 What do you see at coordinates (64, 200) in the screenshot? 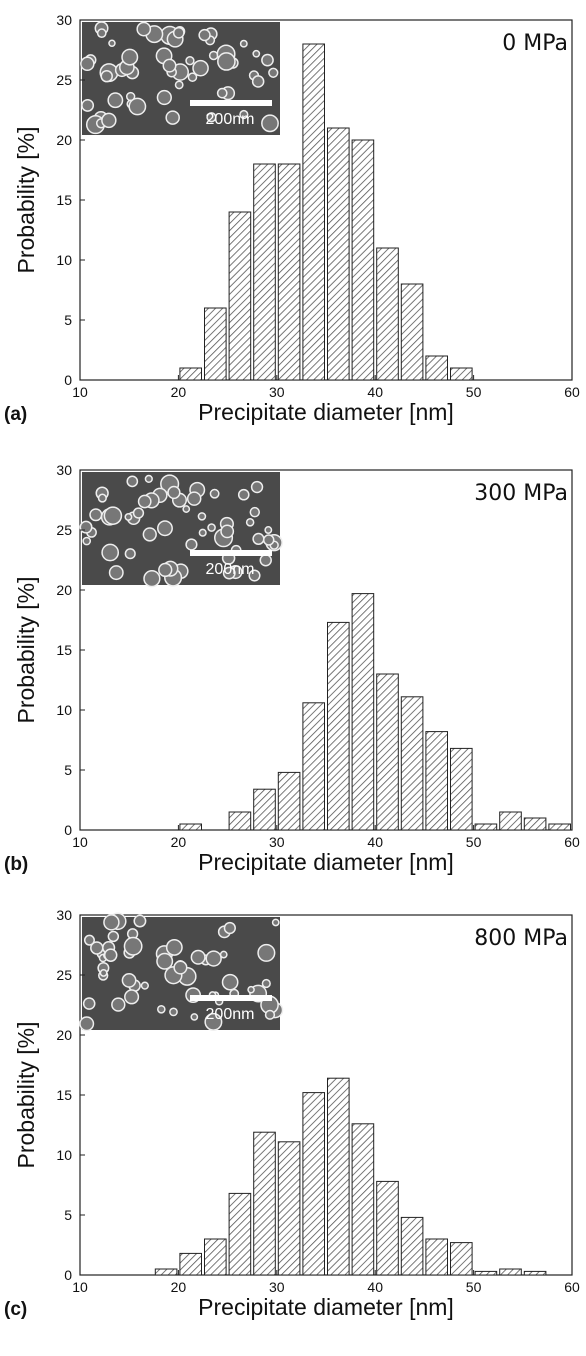
I see `y-tick-label: 15` at bounding box center [64, 200].